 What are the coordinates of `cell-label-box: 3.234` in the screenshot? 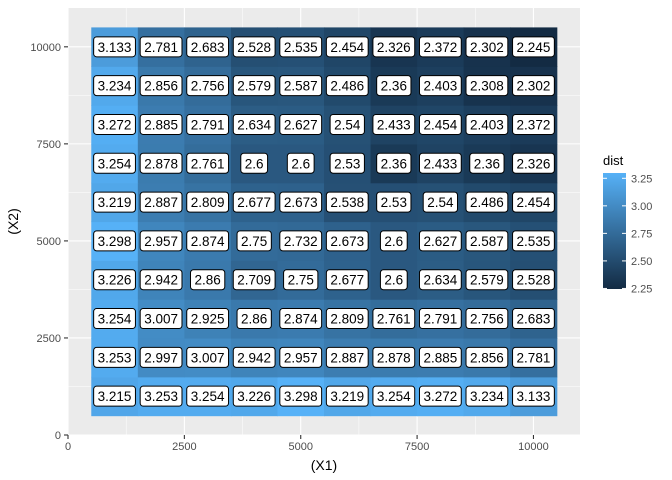 It's located at (487, 396).